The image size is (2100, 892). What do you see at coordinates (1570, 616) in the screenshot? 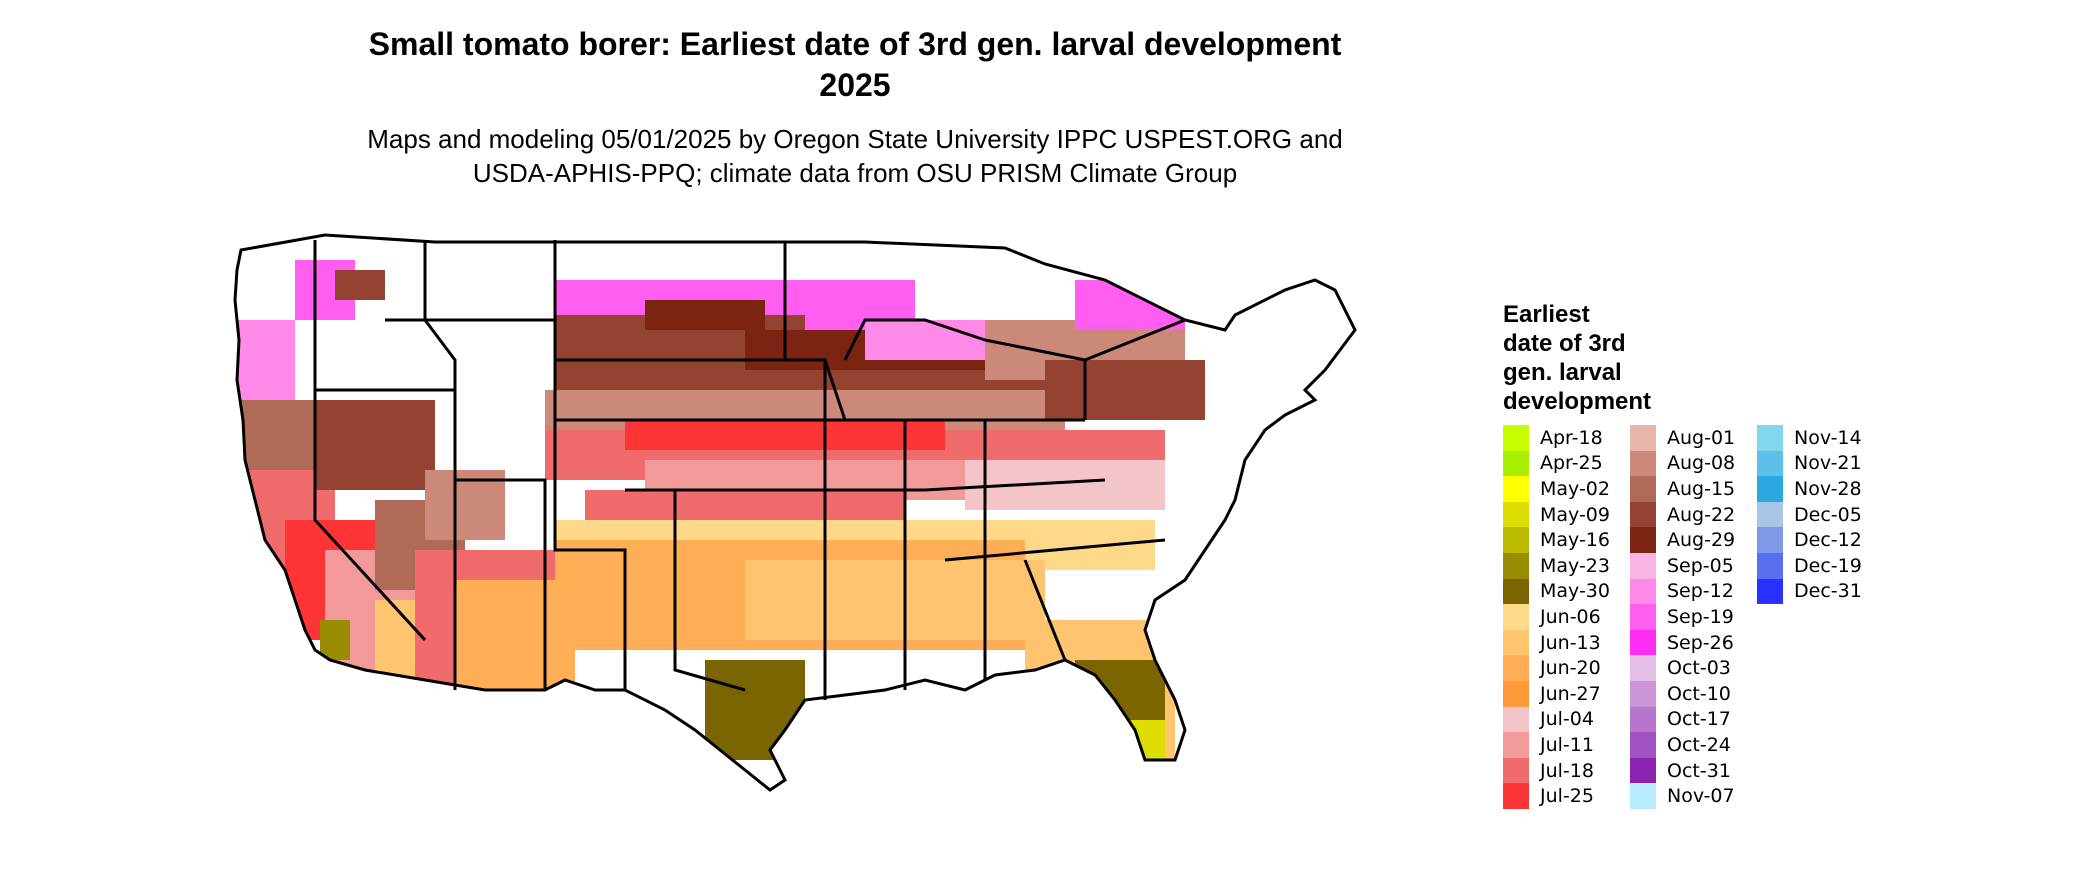
I see `legend-label: Jun-06` at bounding box center [1570, 616].